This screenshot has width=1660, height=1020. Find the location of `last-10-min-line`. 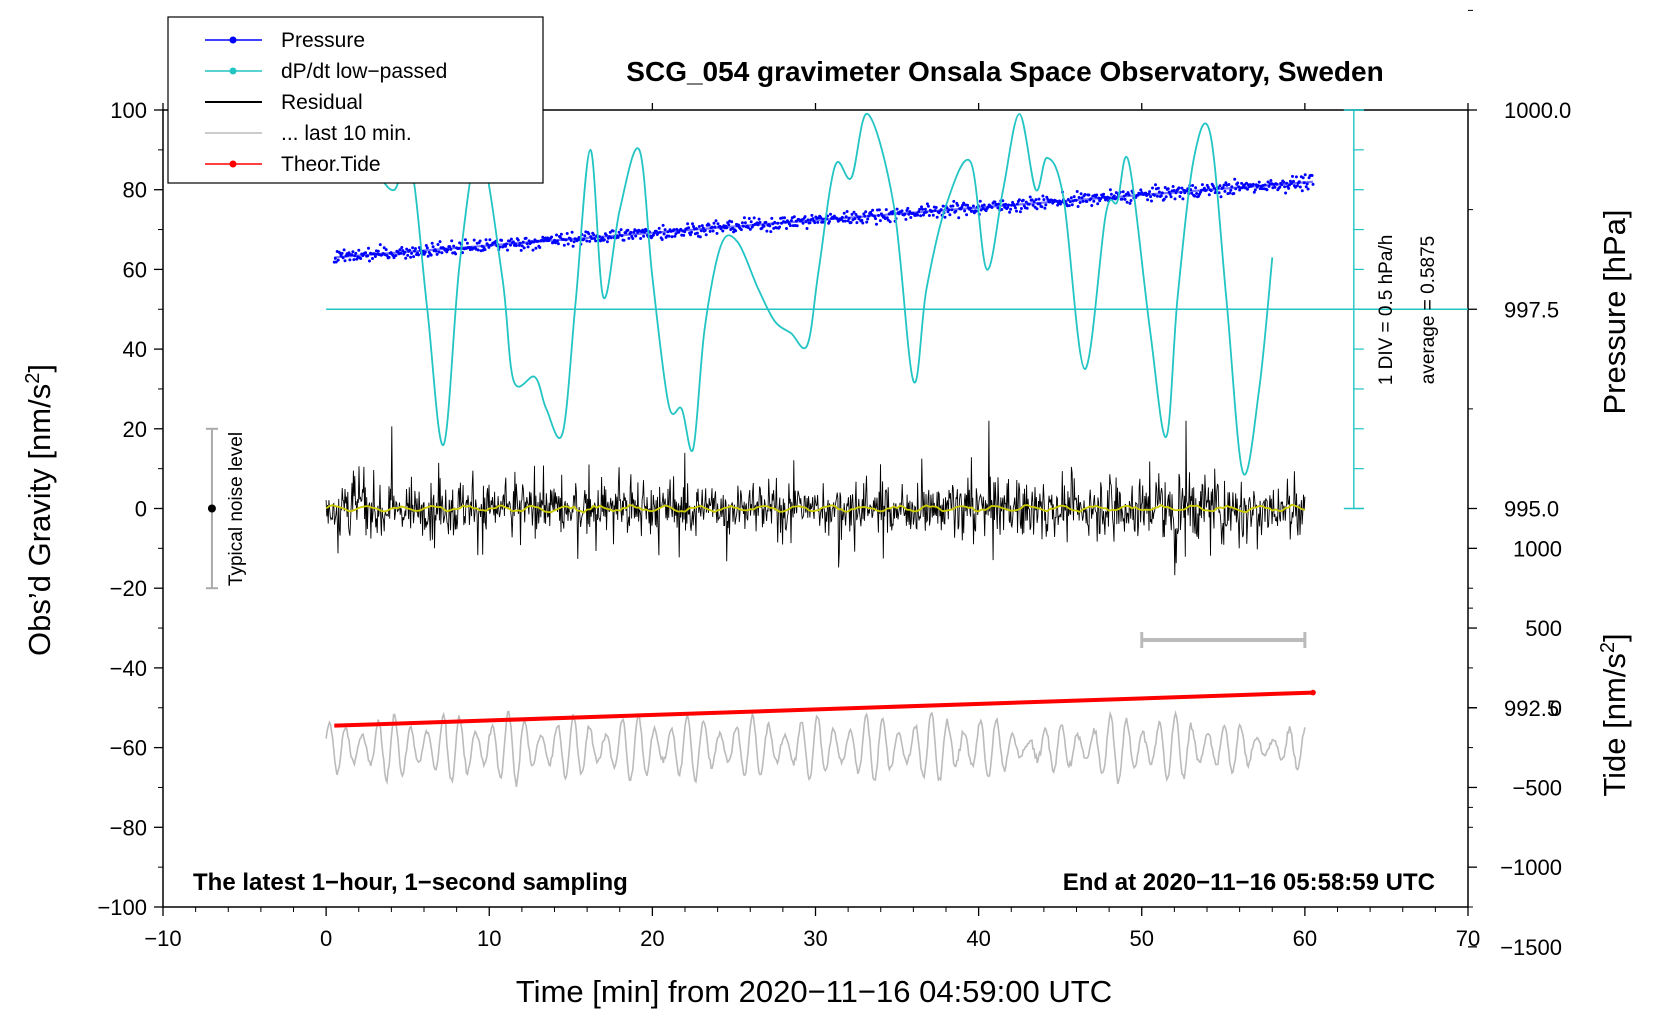

last-10-min-line is located at coordinates (815, 748).